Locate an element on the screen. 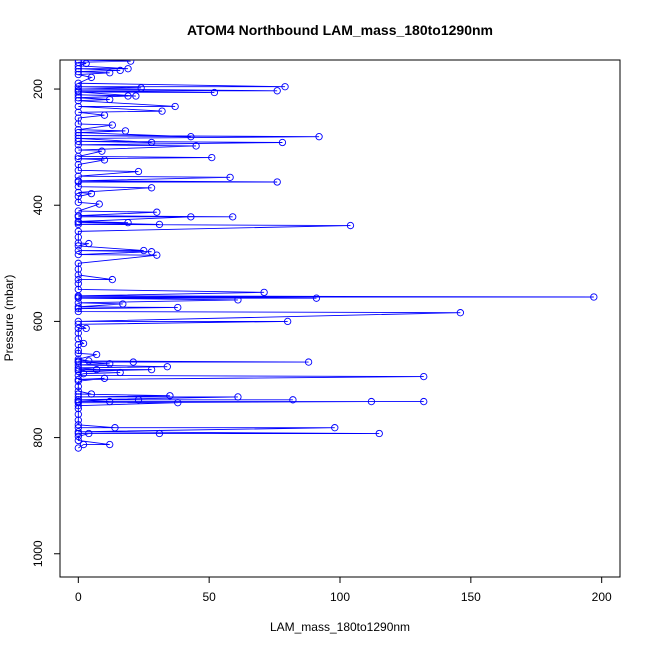 The height and width of the screenshot is (650, 650). x-axis: 0 50 100 150 200 is located at coordinates (343, 590).